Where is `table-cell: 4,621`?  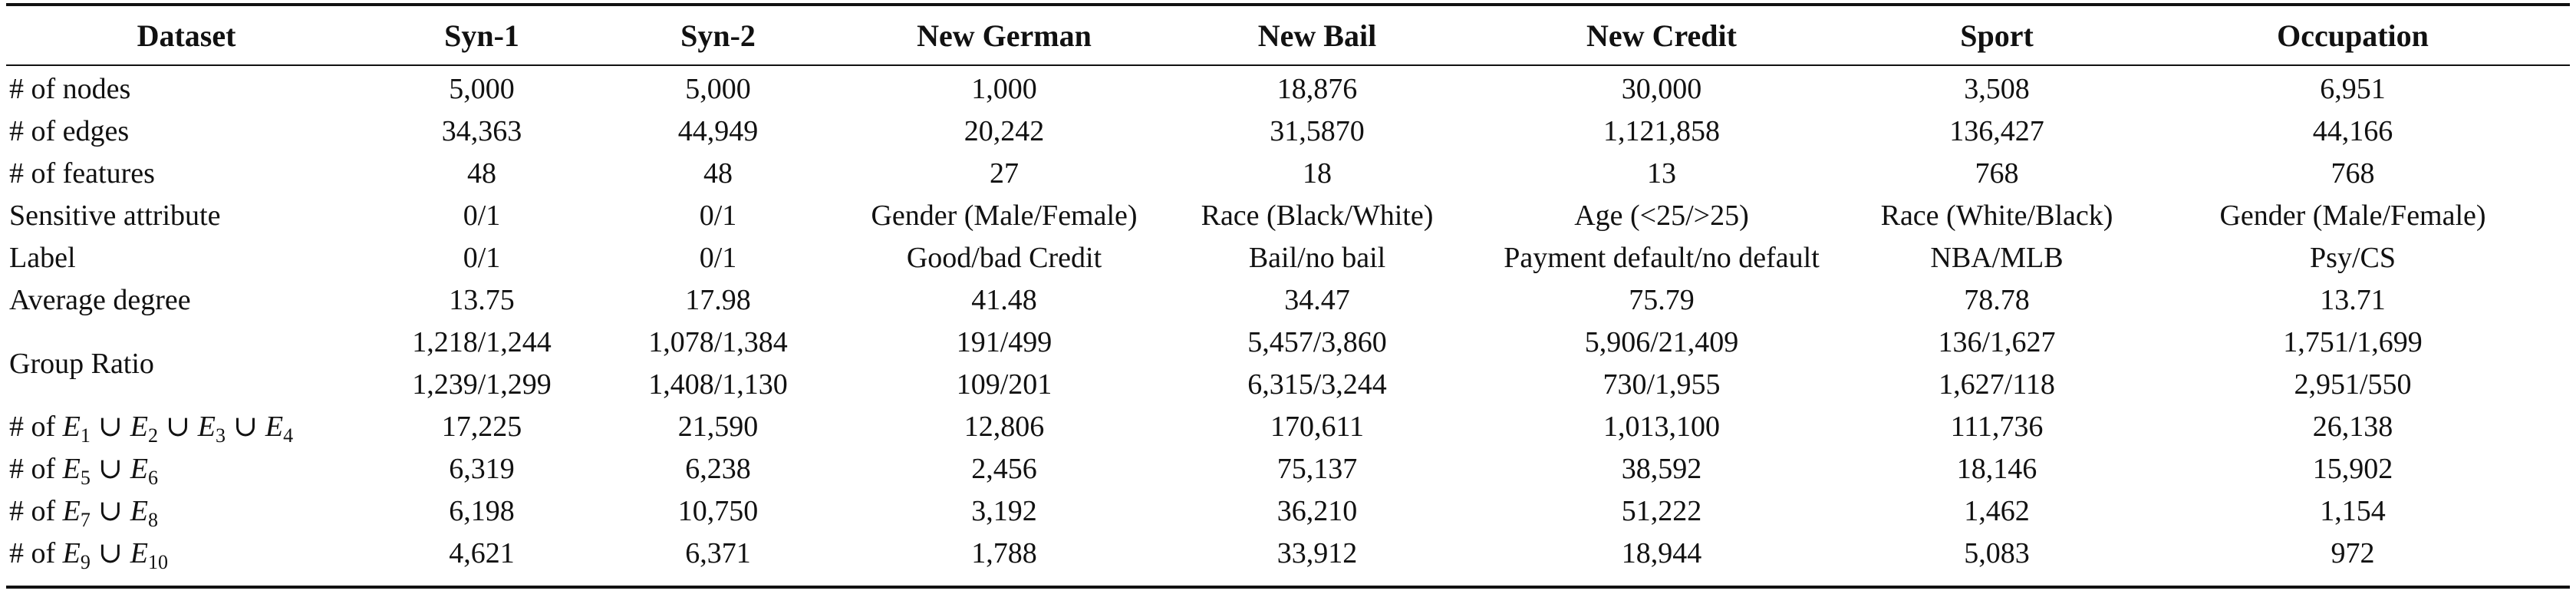
table-cell: 4,621 is located at coordinates (482, 553).